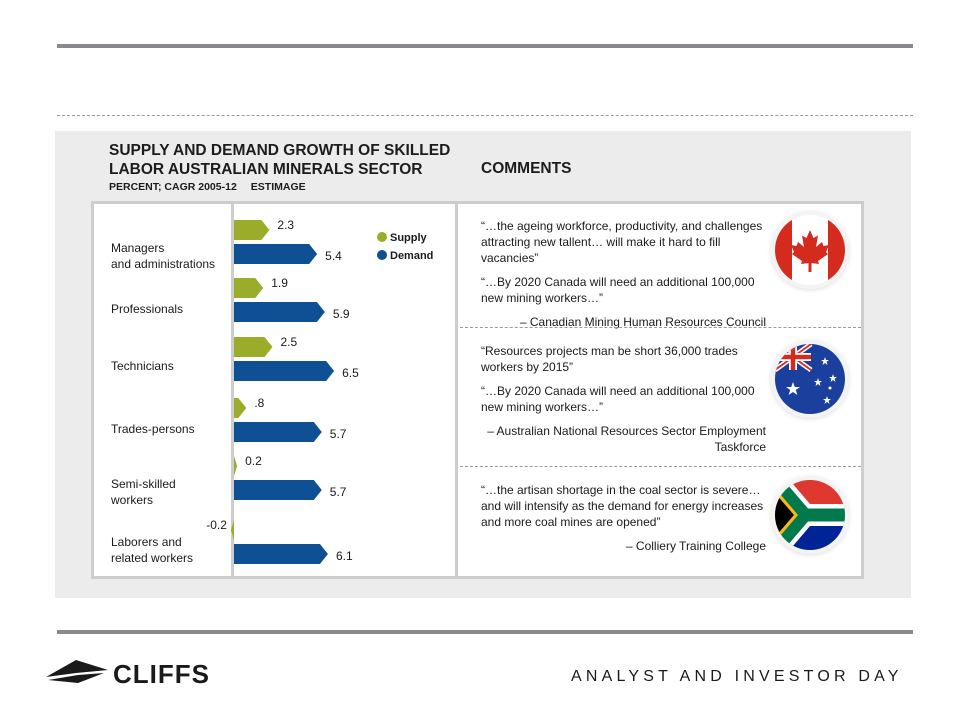  I want to click on category-label-line: Managers, so click(137, 248).